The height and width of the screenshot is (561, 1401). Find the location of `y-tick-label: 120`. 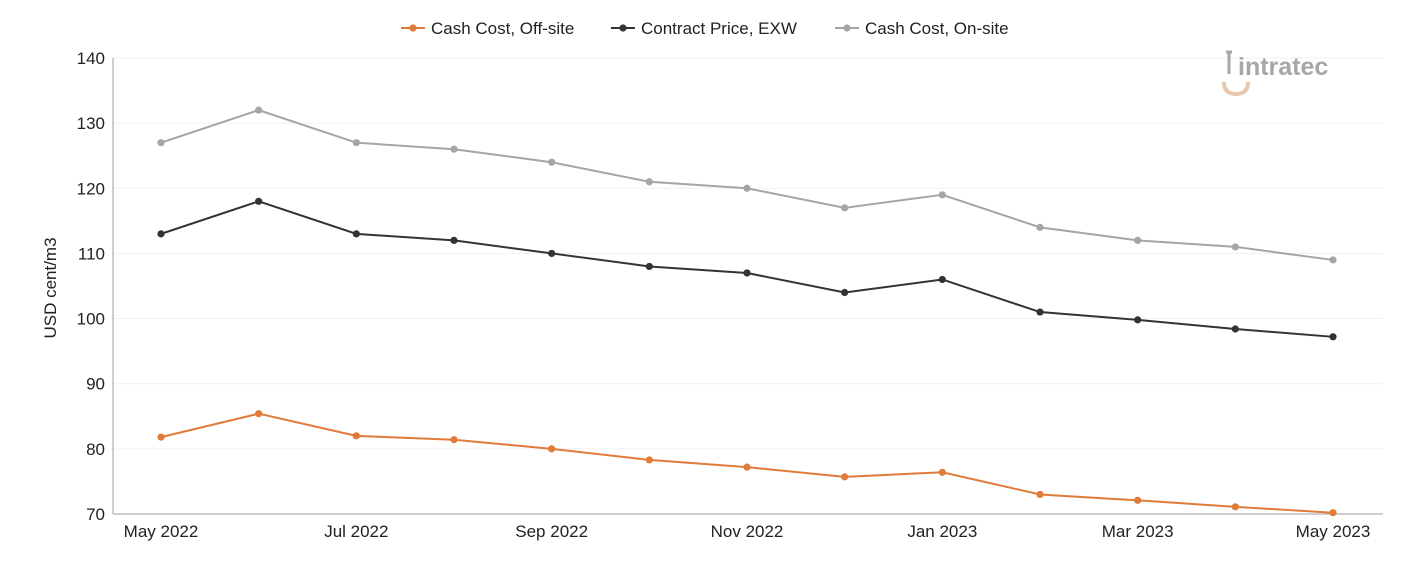

y-tick-label: 120 is located at coordinates (91, 188).